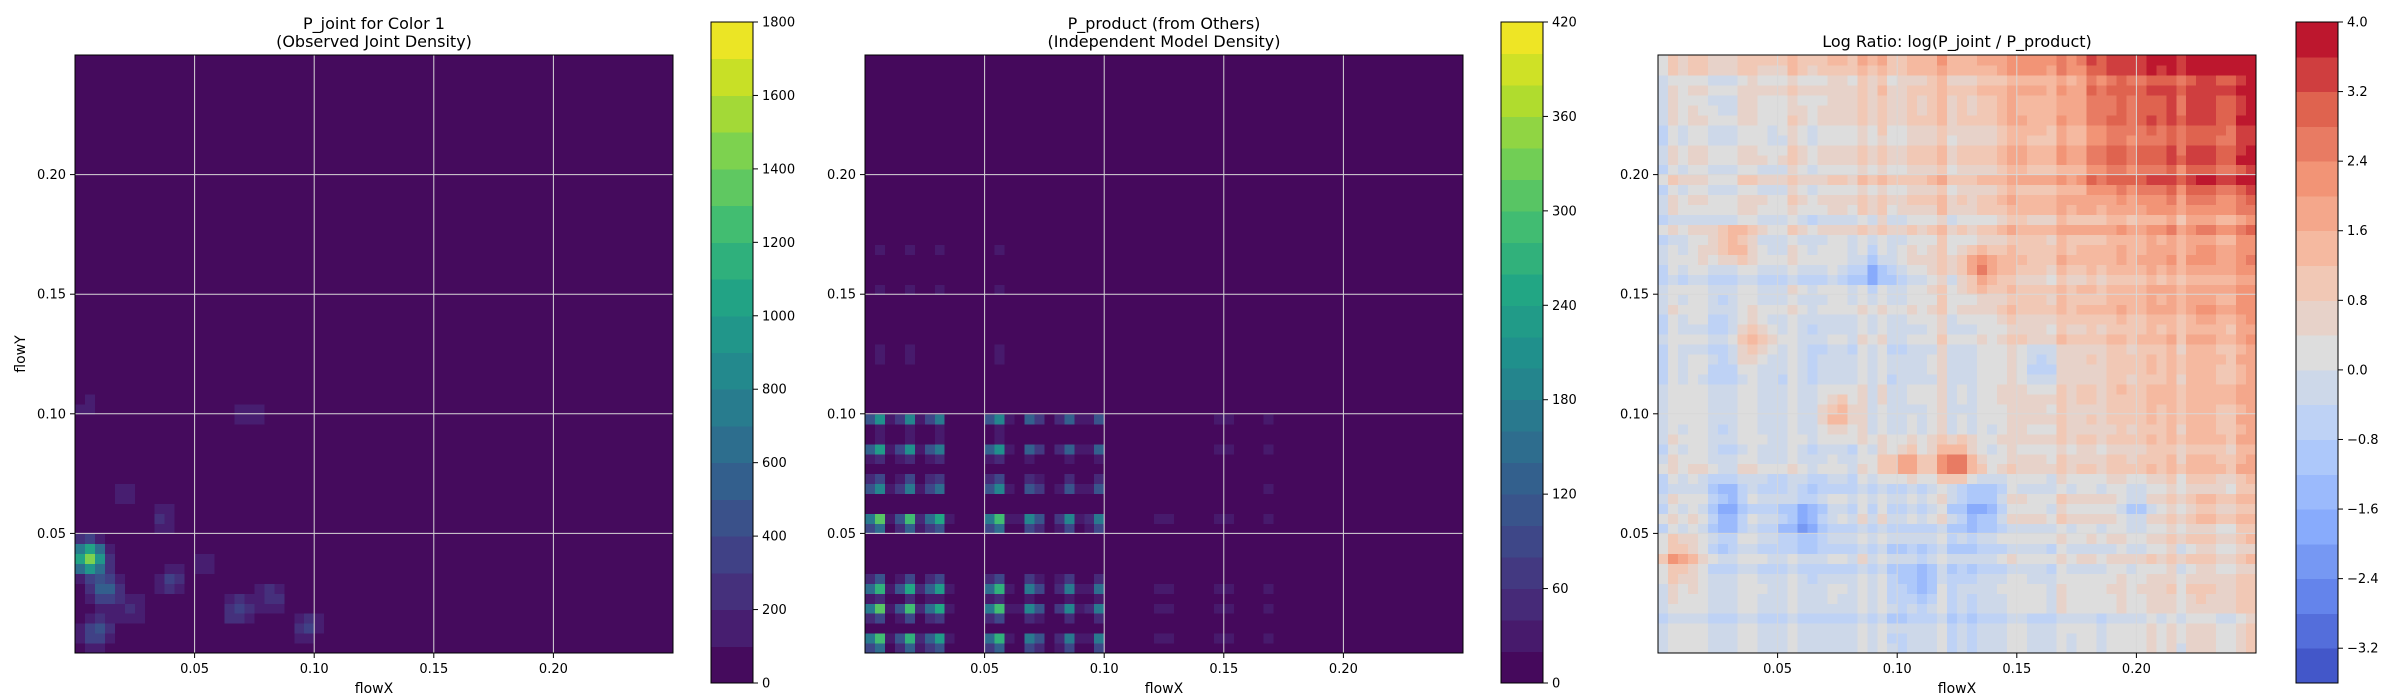 Image resolution: width=2400 pixels, height=700 pixels. What do you see at coordinates (1957, 42) in the screenshot?
I see `chart-title: Log Ratio: log(P_joint / P_product)` at bounding box center [1957, 42].